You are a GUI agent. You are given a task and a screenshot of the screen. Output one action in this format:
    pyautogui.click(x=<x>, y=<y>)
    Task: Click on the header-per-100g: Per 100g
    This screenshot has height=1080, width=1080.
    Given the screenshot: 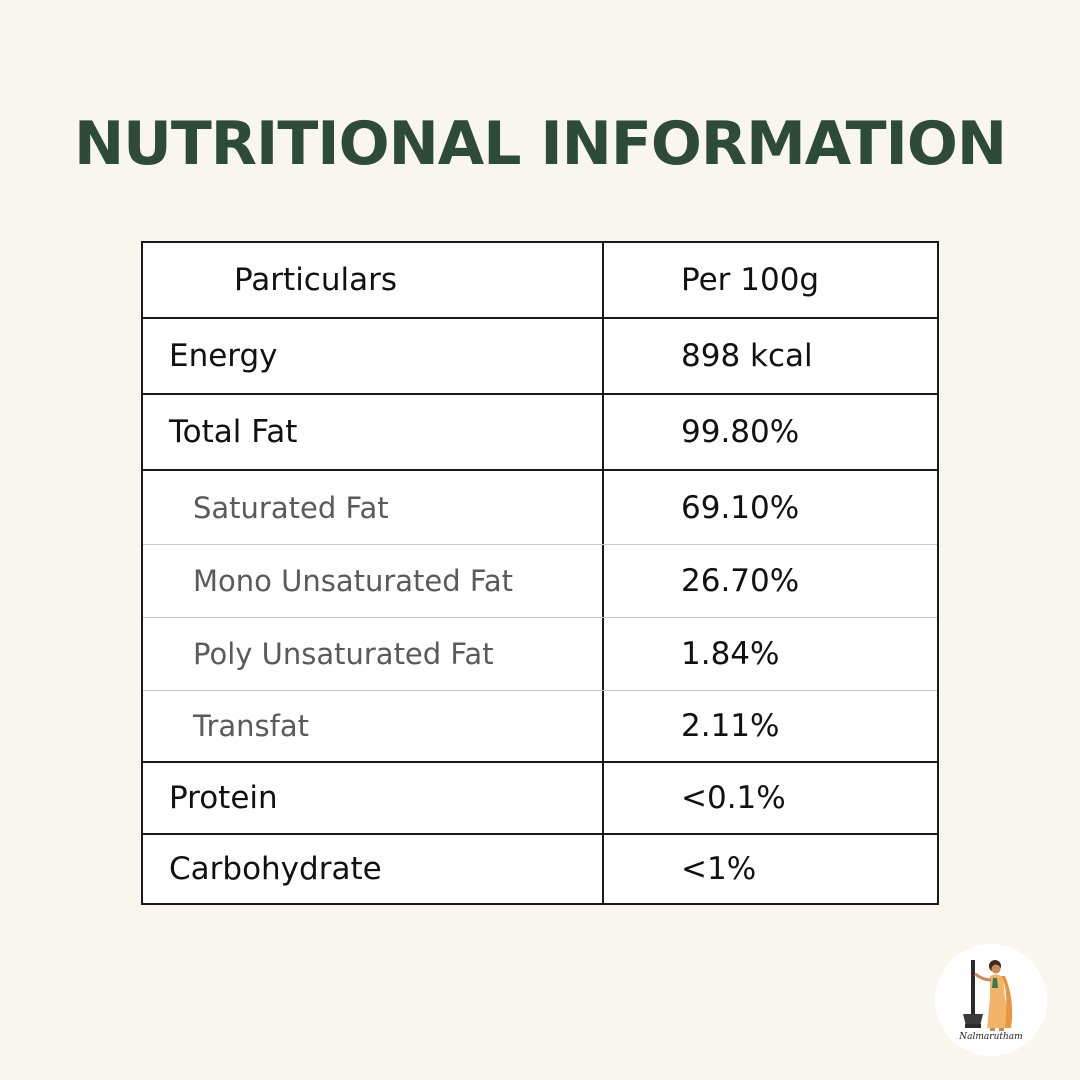 What is the action you would take?
    pyautogui.click(x=750, y=280)
    